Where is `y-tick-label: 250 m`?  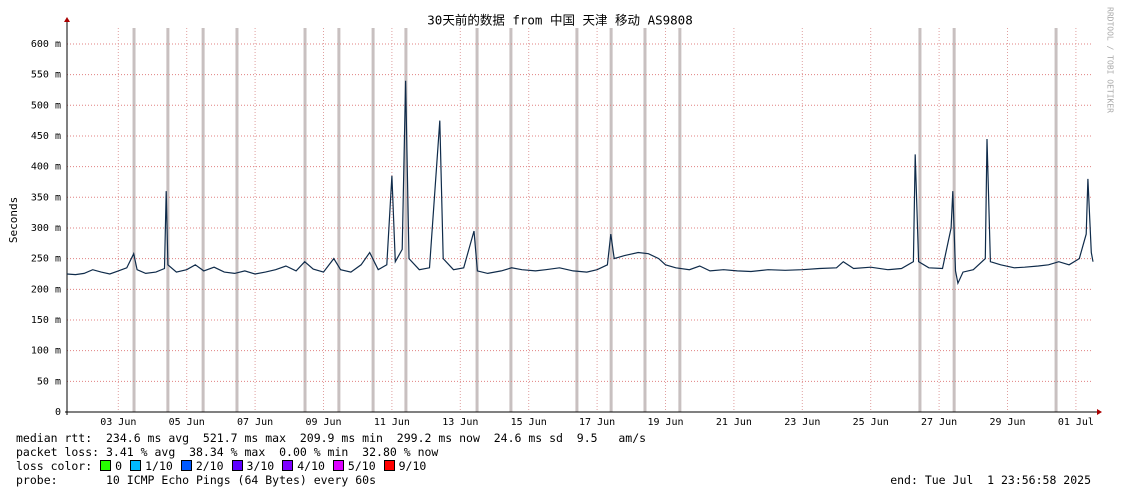
y-tick-label: 250 m is located at coordinates (46, 259).